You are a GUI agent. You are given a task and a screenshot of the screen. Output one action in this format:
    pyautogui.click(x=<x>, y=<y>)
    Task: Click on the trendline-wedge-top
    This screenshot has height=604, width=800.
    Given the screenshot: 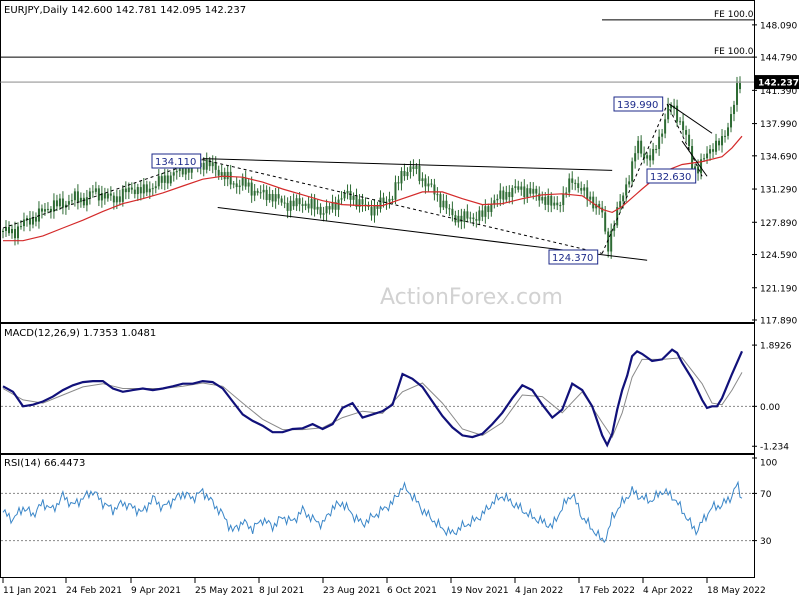 What is the action you would take?
    pyautogui.click(x=690, y=118)
    